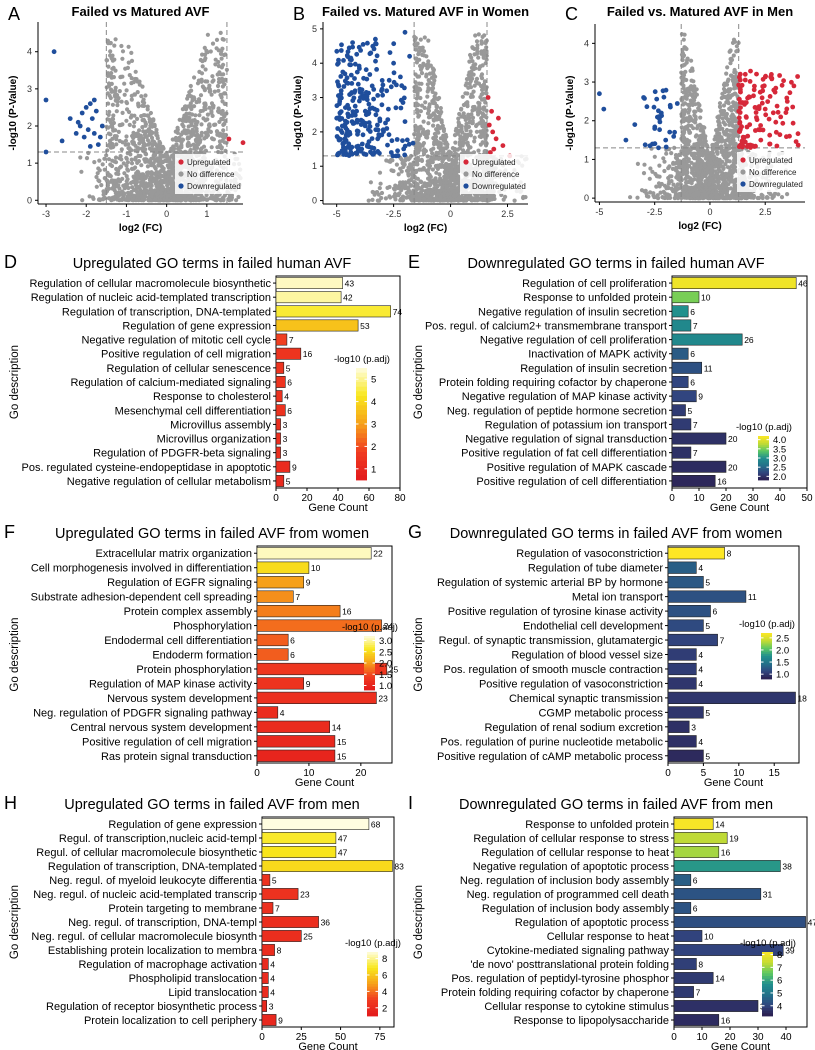 This screenshot has height=1050, width=815. Describe the element at coordinates (700, 11) in the screenshot. I see `volcano-title: Failed vs. Matured AVF in Men` at that location.